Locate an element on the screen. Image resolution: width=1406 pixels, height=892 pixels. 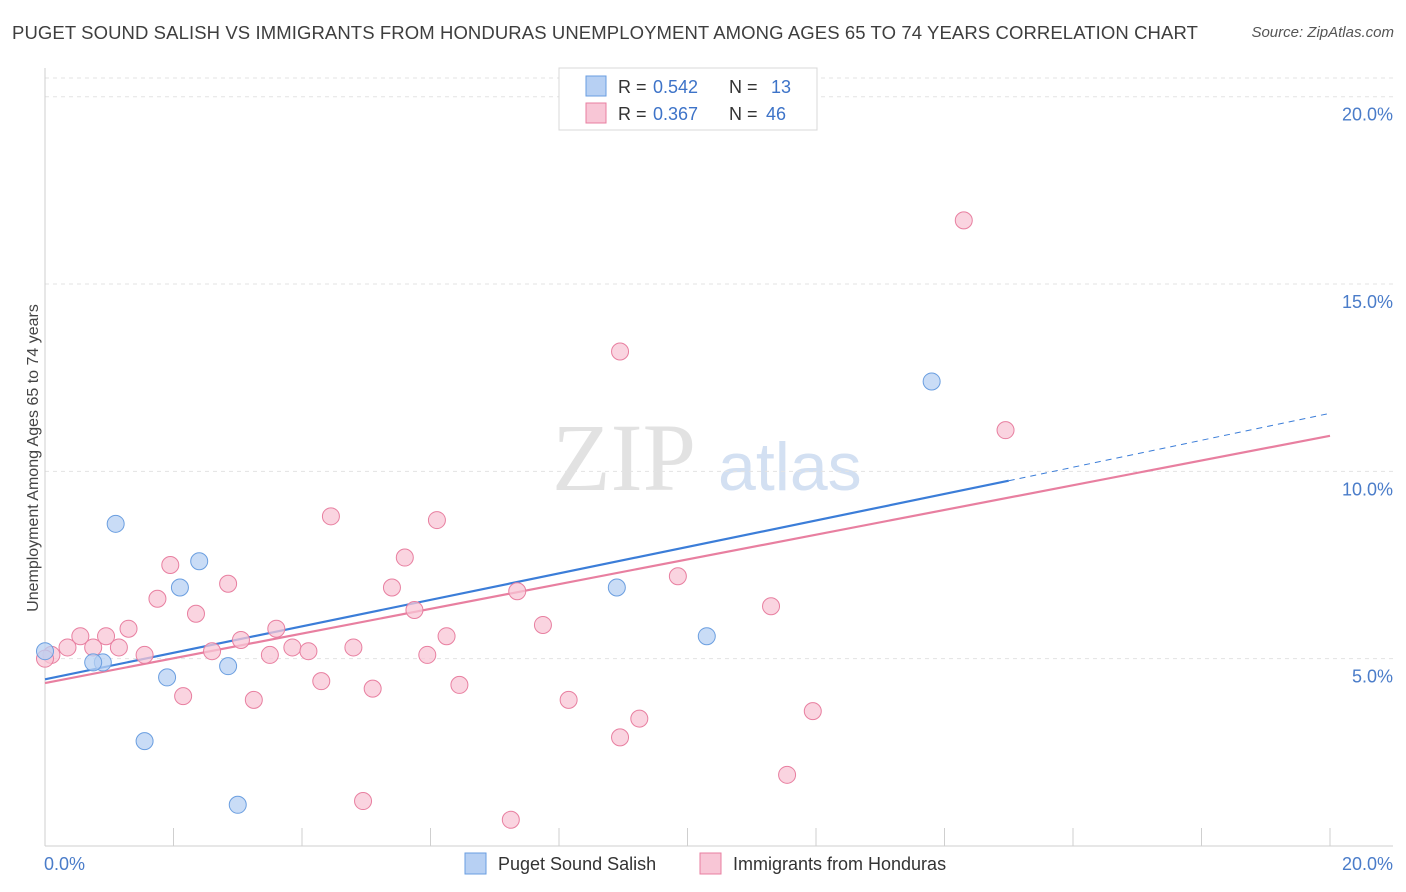
legend-n-value-honduras: 46 is located at coordinates (776, 114).